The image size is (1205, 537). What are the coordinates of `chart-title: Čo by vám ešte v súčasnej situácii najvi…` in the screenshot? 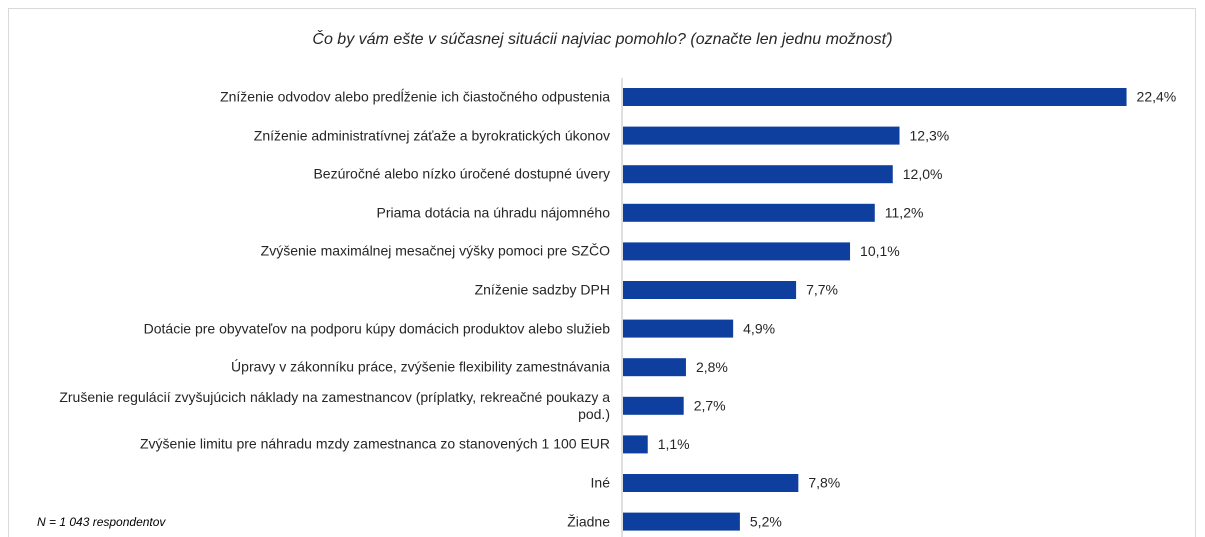 It's located at (602, 39).